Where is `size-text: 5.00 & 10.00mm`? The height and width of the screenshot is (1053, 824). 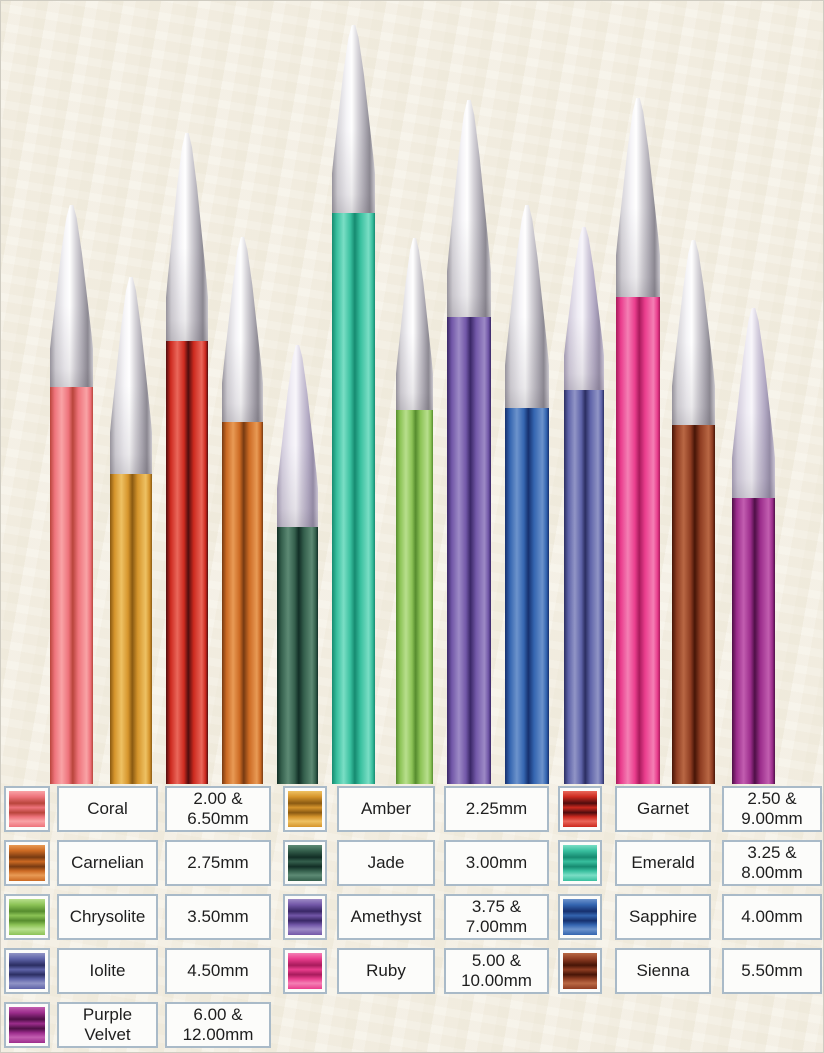 size-text: 5.00 & 10.00mm is located at coordinates (496, 970).